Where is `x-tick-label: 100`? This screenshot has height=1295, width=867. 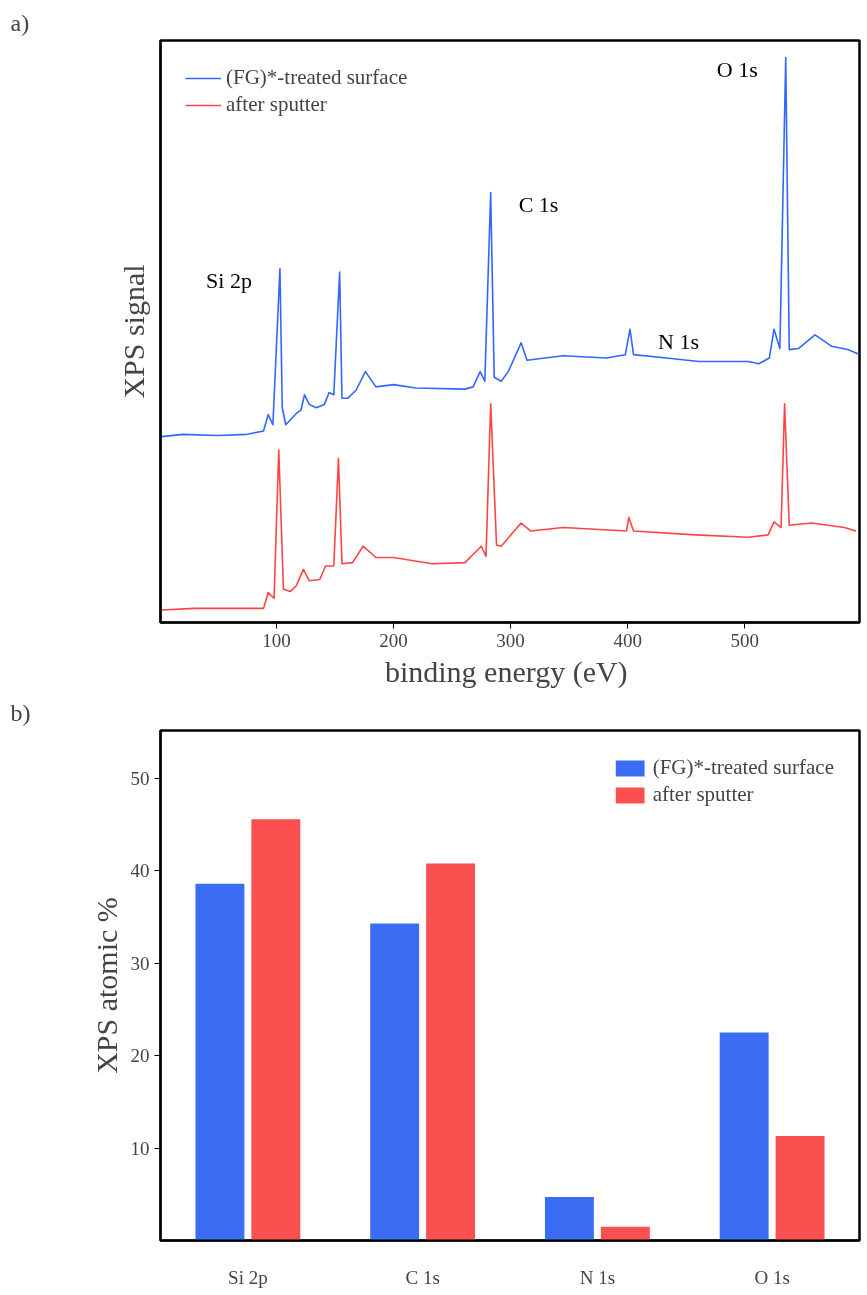
x-tick-label: 100 is located at coordinates (276, 640).